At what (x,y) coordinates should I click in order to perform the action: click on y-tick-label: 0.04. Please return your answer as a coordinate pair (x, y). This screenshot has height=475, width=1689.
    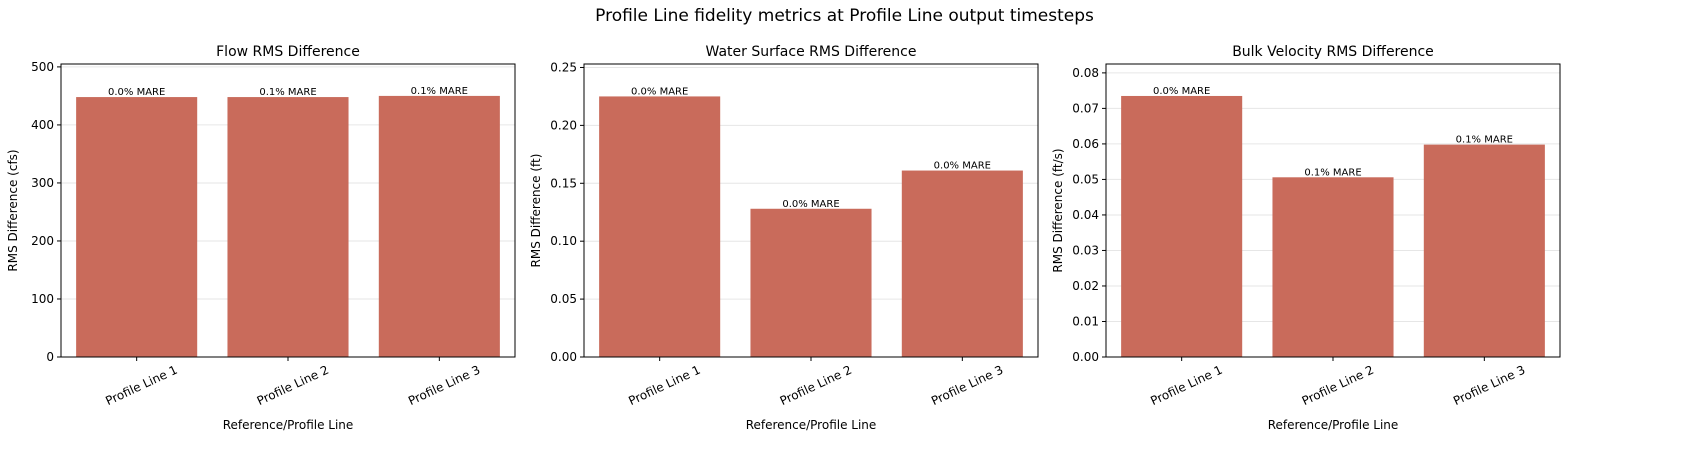
    Looking at the image, I should click on (1085, 215).